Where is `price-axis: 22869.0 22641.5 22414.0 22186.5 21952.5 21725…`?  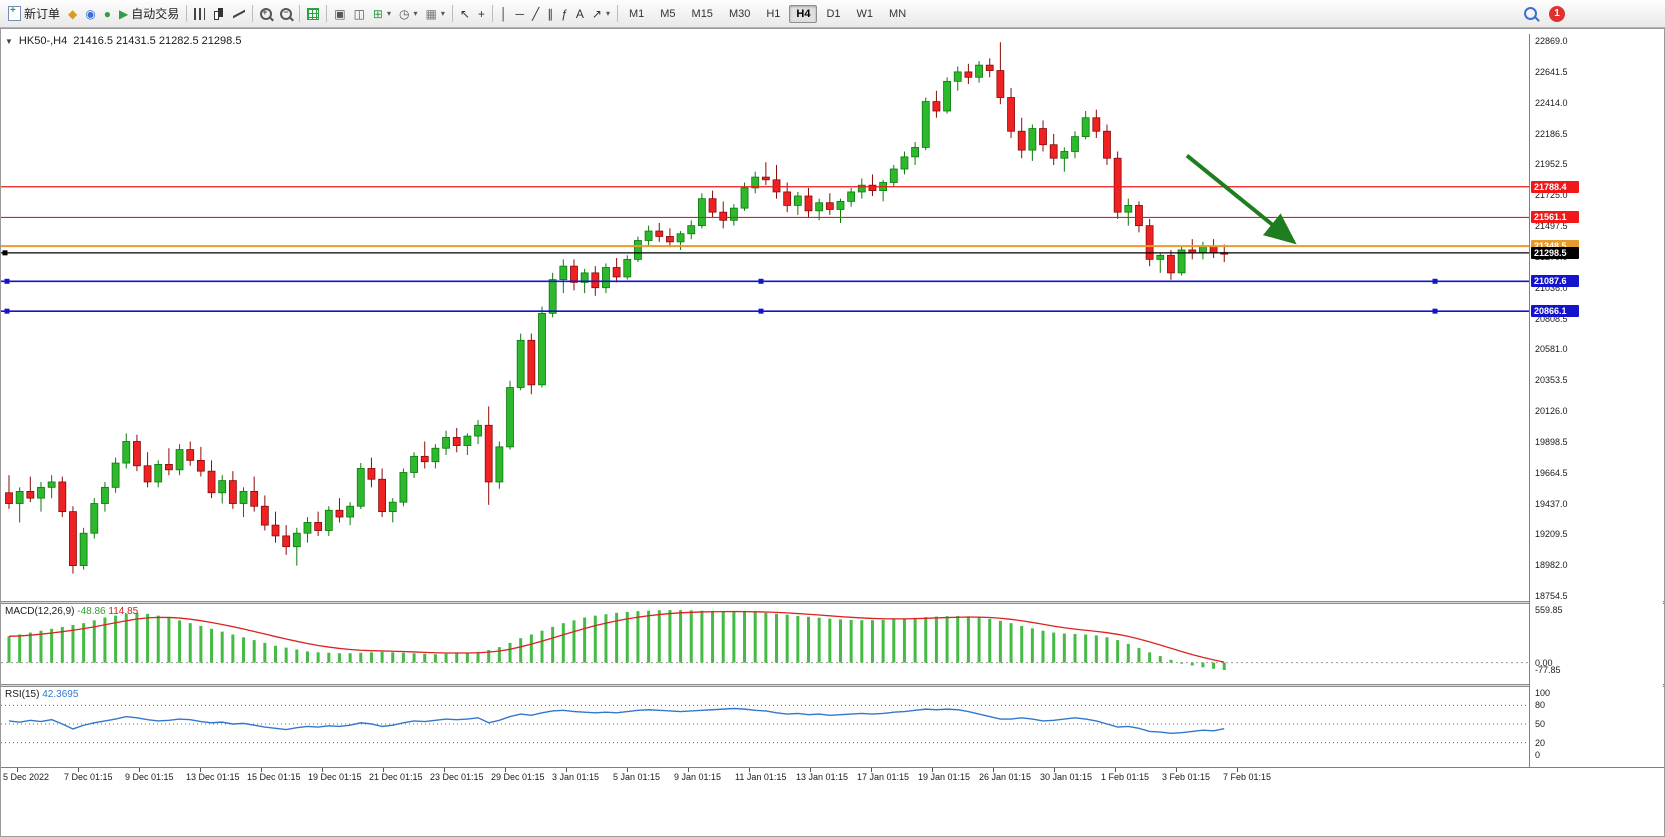 price-axis: 22869.0 22641.5 22414.0 22186.5 21952.5 21725… is located at coordinates (1596, 400).